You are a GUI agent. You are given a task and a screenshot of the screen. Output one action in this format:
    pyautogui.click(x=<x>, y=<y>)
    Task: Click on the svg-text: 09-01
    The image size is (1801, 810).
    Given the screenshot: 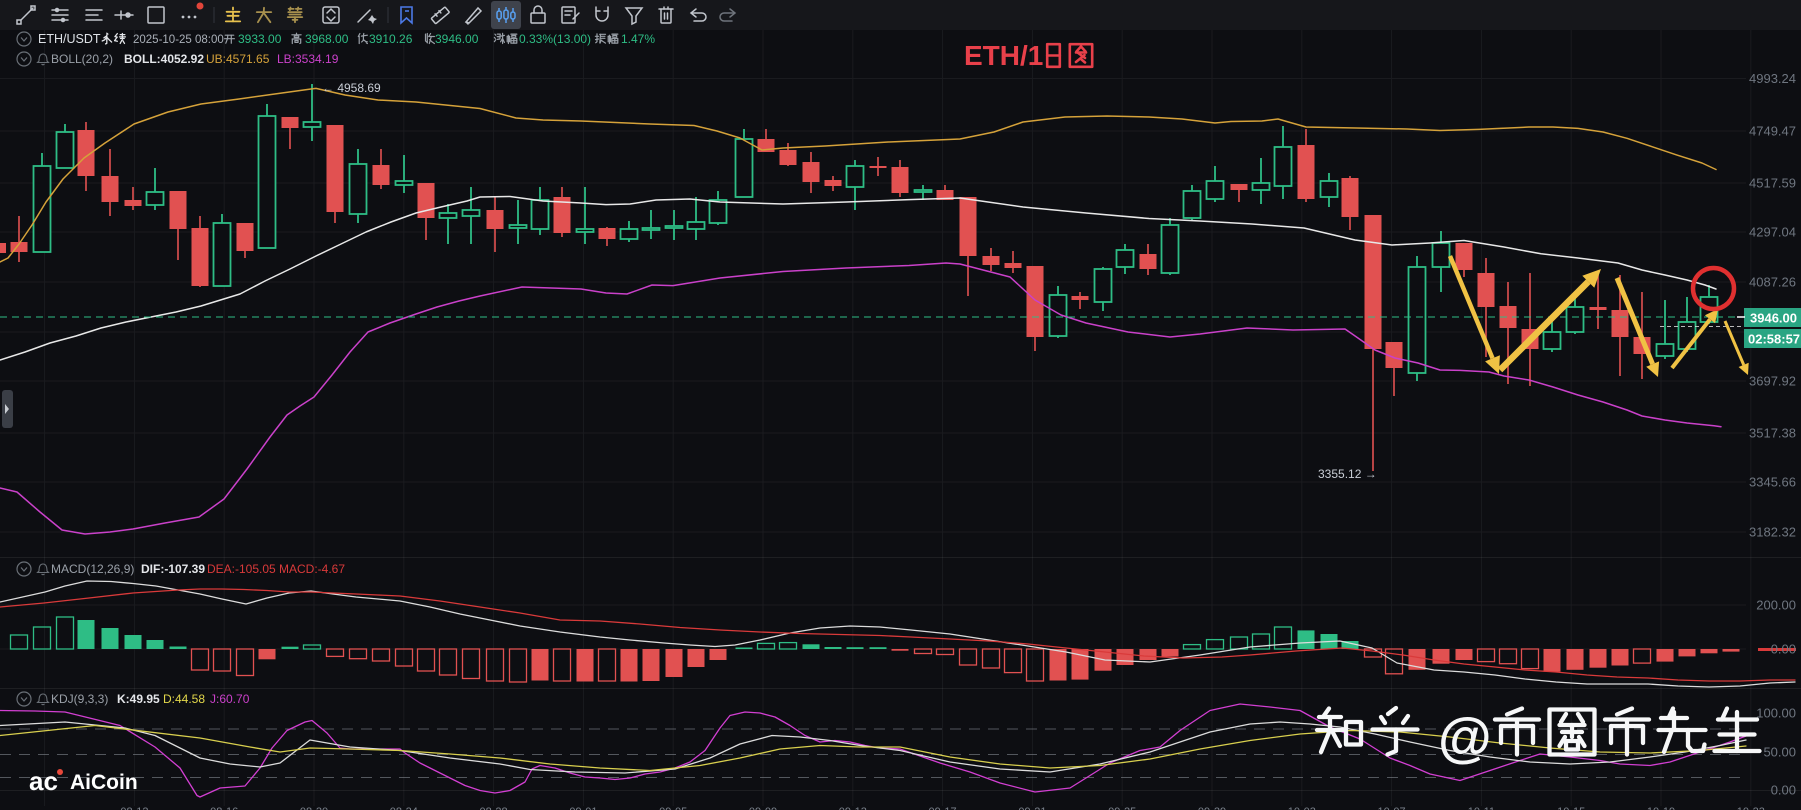 What is the action you would take?
    pyautogui.click(x=583, y=808)
    